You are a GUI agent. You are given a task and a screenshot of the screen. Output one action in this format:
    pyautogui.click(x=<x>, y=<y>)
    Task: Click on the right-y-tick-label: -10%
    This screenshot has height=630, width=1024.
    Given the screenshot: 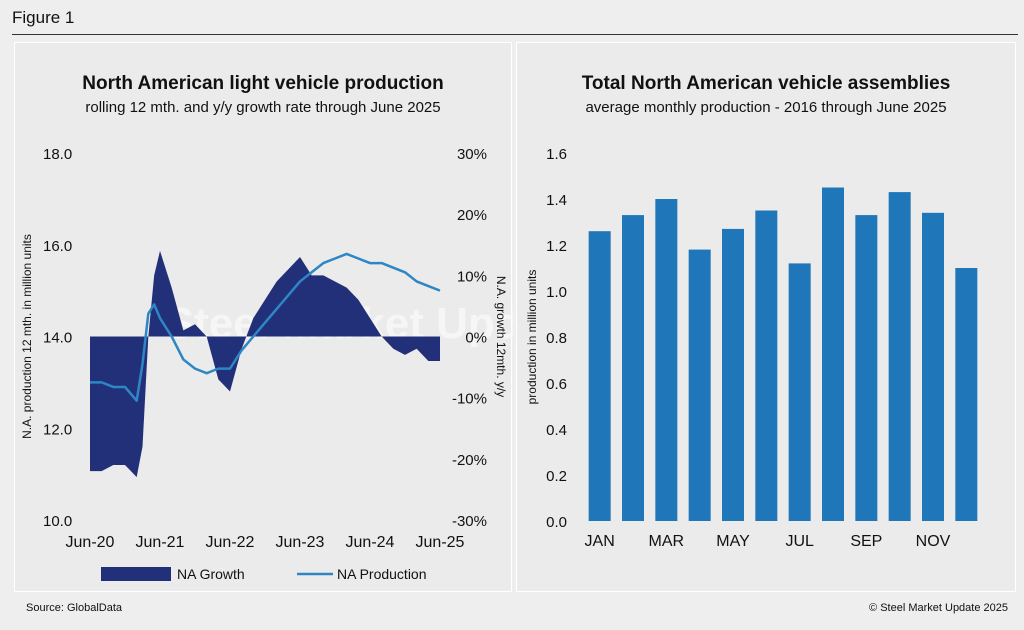 What is the action you would take?
    pyautogui.click(x=469, y=399)
    